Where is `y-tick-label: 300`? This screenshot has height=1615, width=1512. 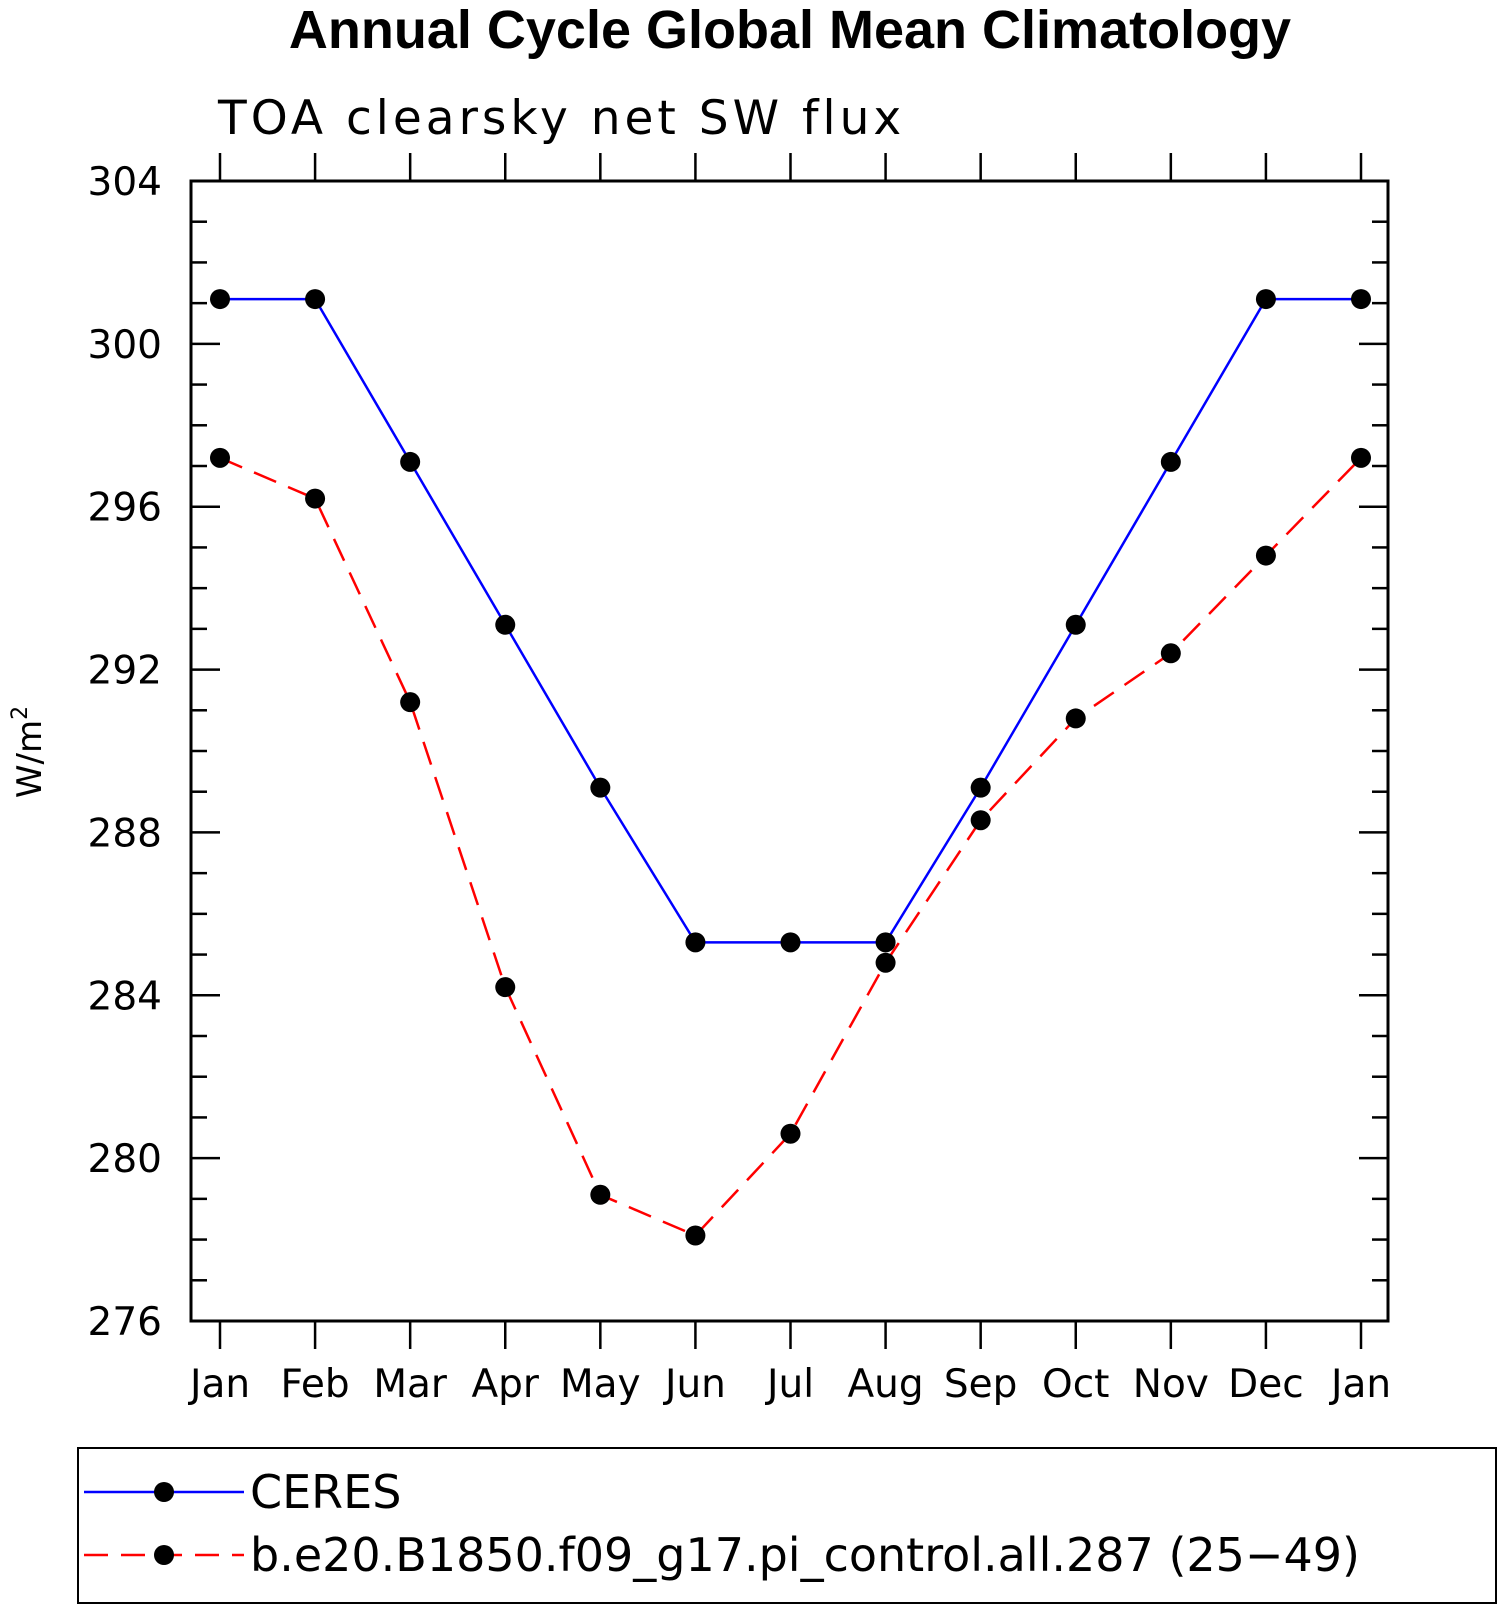 y-tick-label: 300 is located at coordinates (125, 345).